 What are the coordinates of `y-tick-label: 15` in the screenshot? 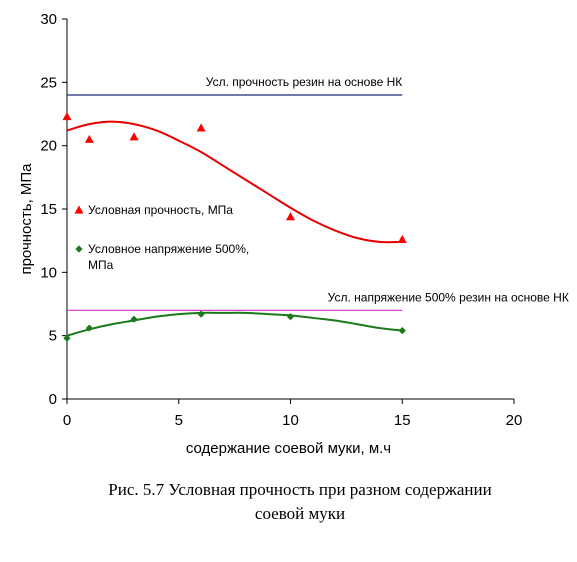 It's located at (48, 209).